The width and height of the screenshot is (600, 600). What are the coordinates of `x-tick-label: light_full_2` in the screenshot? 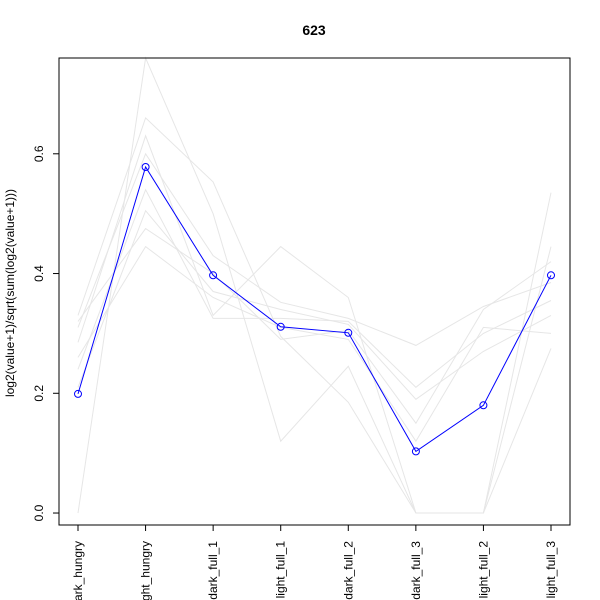 It's located at (483, 570).